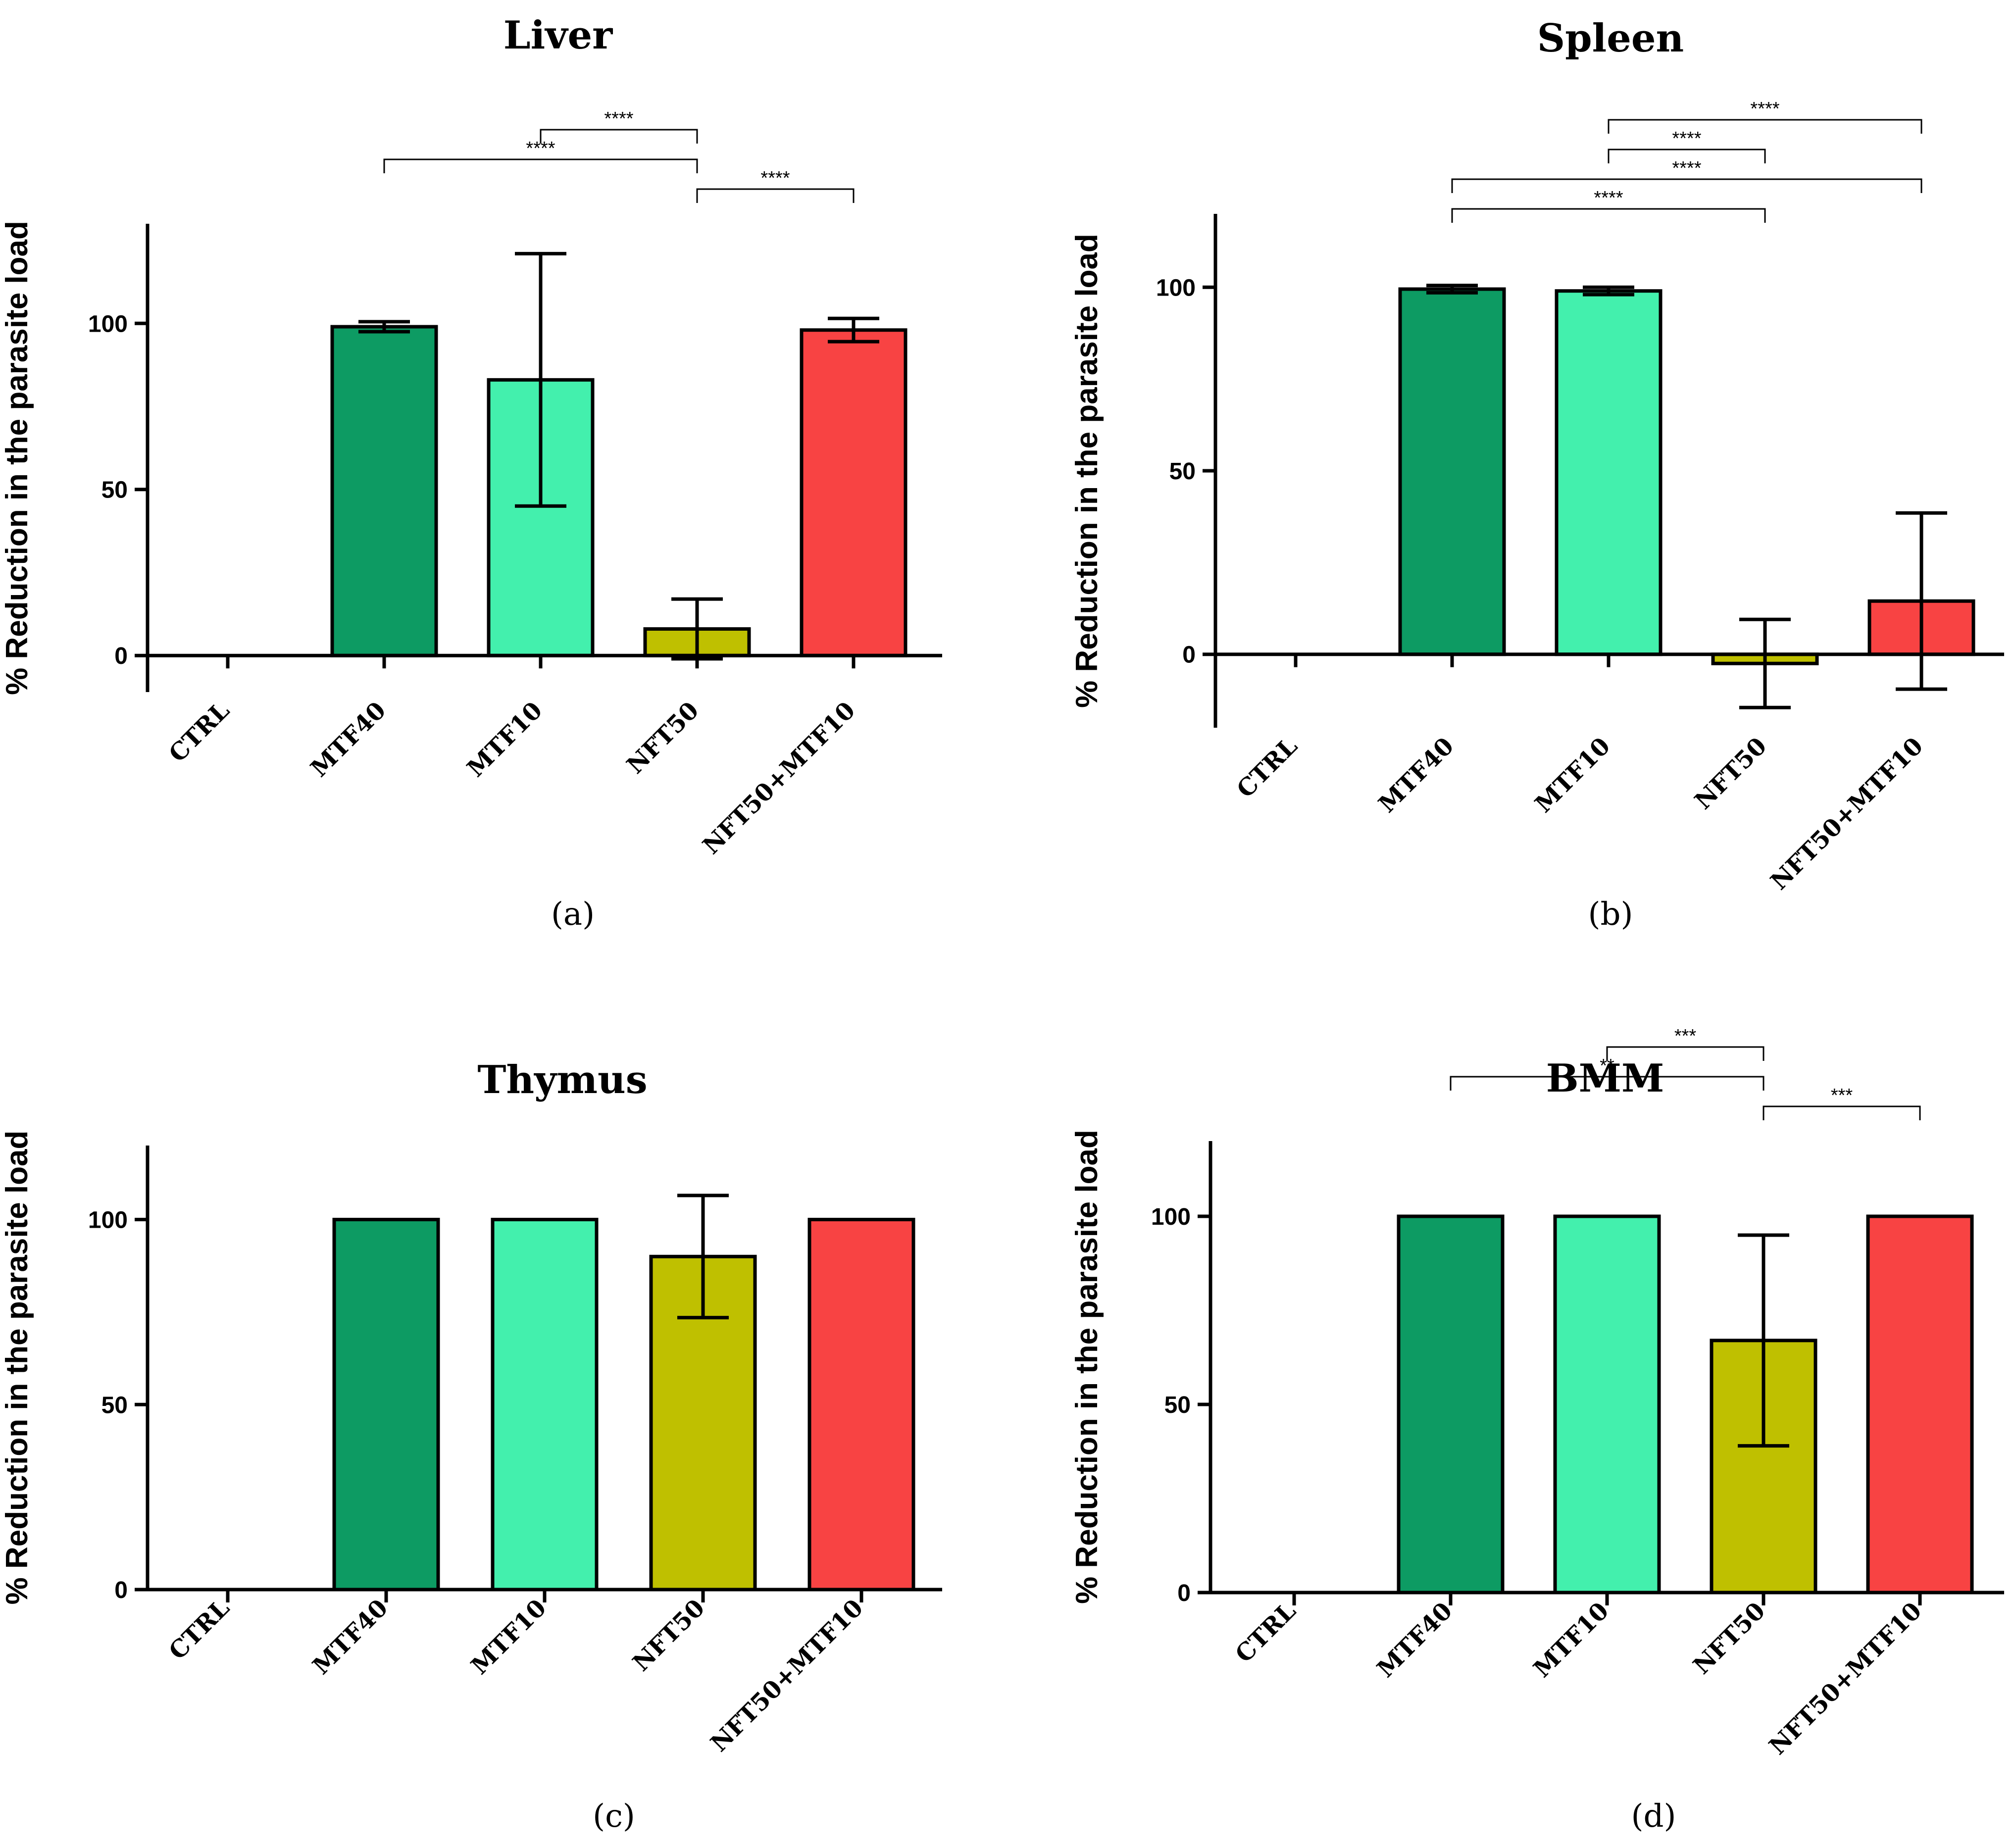  I want to click on chart-title: Thymus, so click(562, 1080).